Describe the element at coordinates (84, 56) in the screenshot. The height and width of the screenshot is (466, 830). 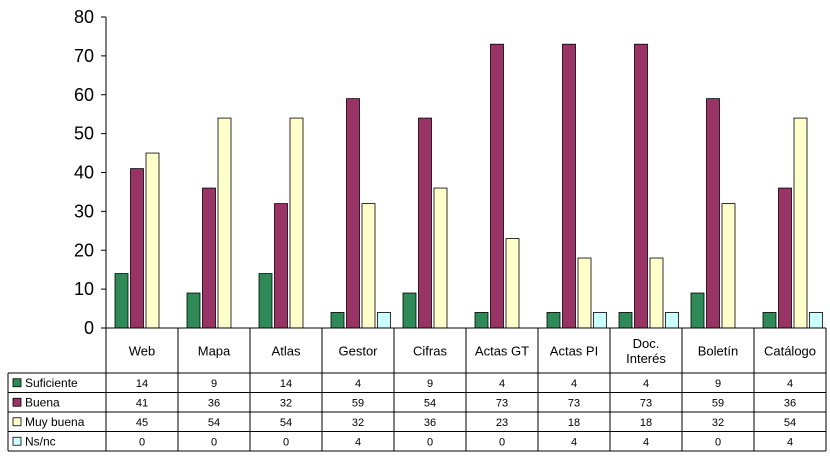
I see `y-tick-label: 70` at that location.